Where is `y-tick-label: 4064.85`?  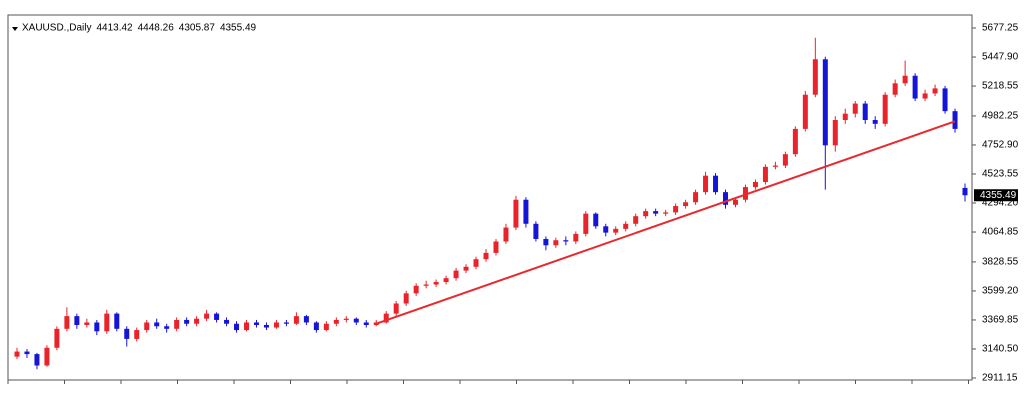 y-tick-label: 4064.85 is located at coordinates (1000, 232).